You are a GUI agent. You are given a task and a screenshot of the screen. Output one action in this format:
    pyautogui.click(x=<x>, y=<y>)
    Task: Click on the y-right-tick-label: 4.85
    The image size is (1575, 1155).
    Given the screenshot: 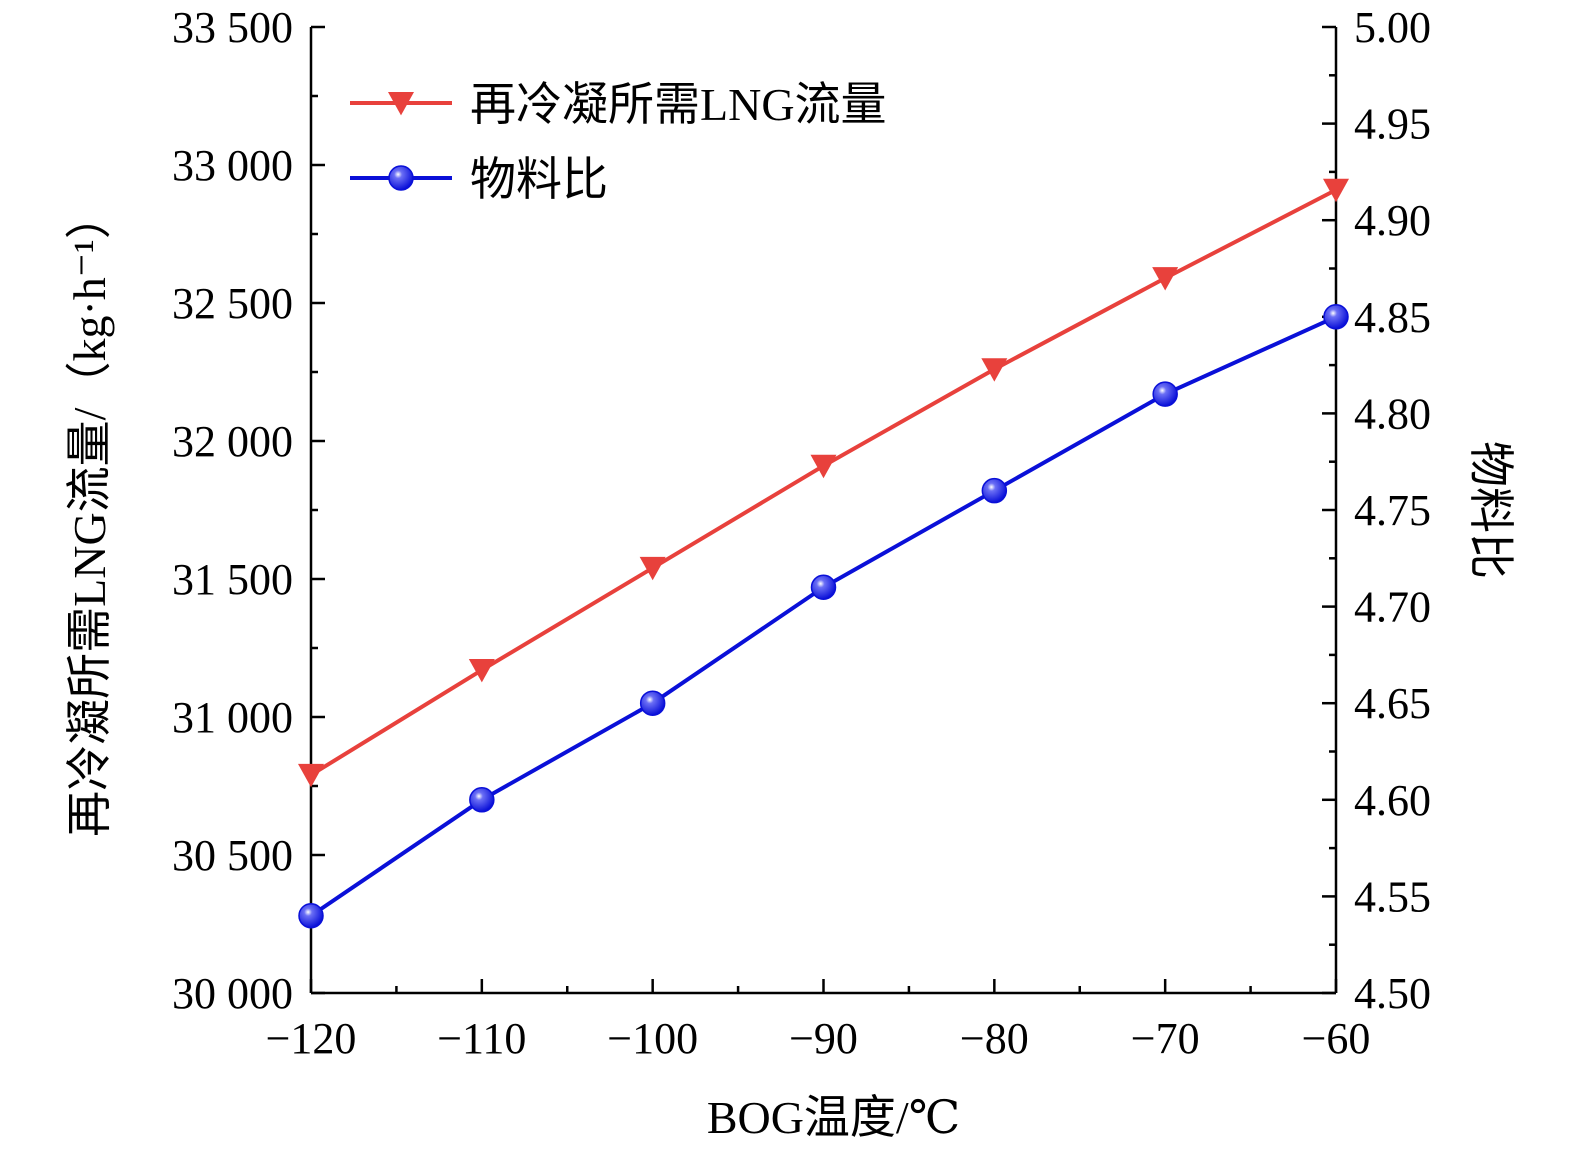 What is the action you would take?
    pyautogui.click(x=1392, y=317)
    